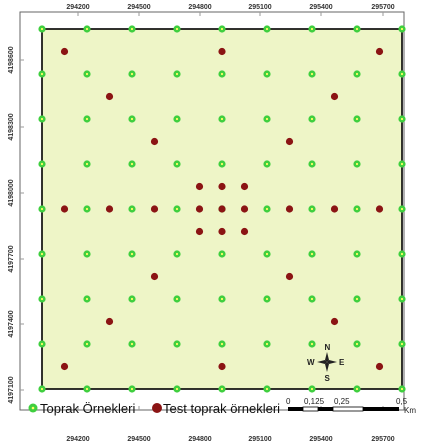 The width and height of the screenshot is (422, 448). I want to click on legend-test-sample-marker, so click(157, 408).